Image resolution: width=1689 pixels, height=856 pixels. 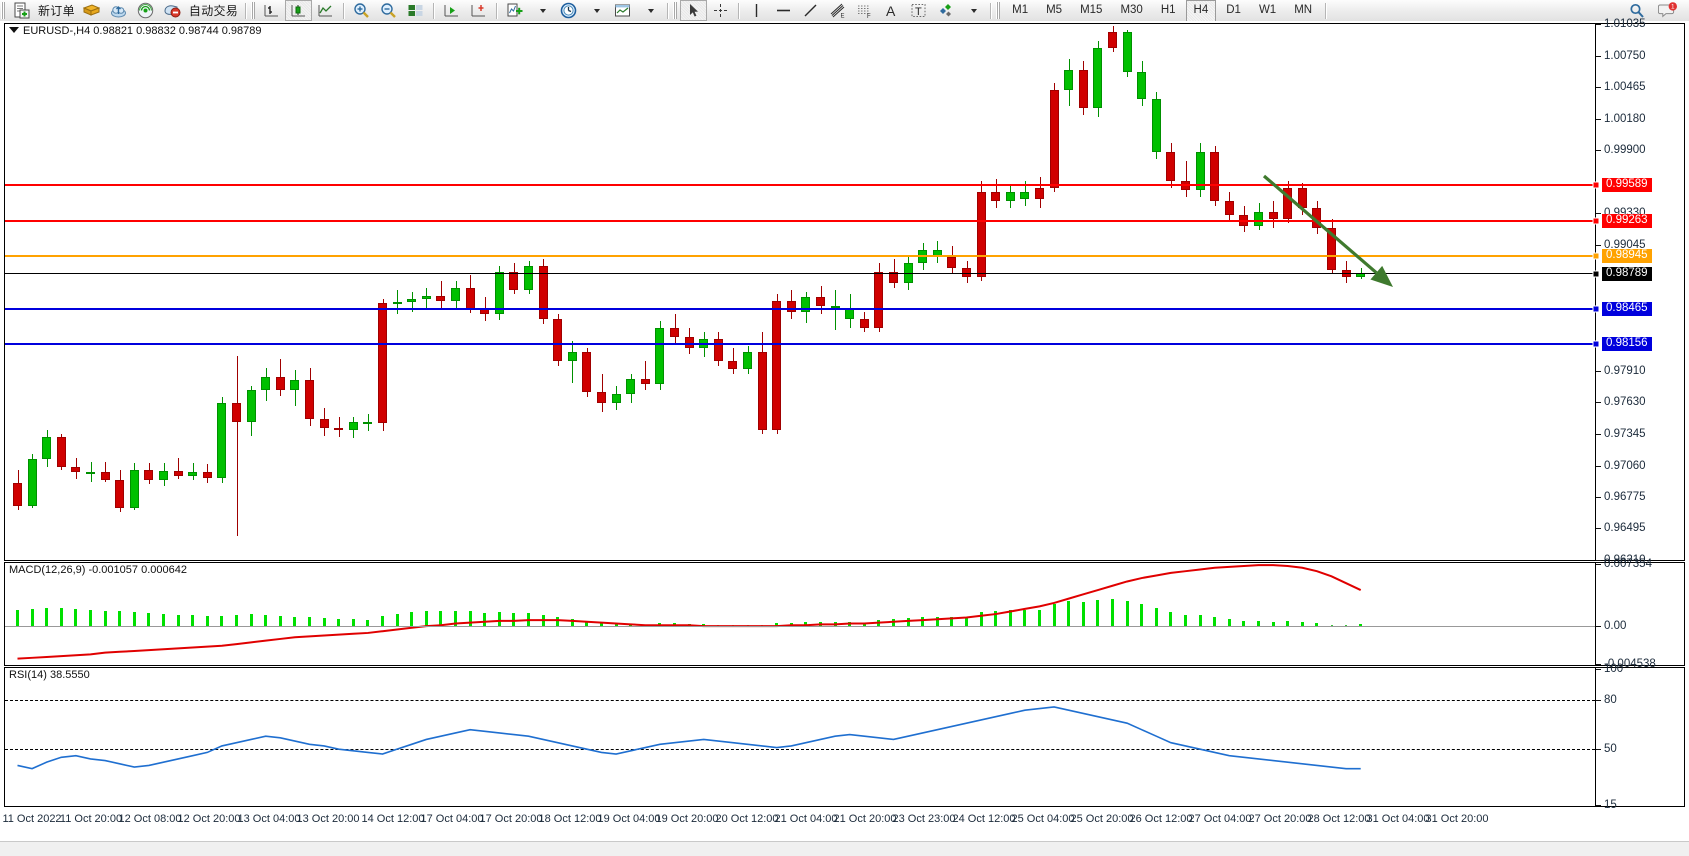 I want to click on horizontal-scrollbar, so click(x=844, y=848).